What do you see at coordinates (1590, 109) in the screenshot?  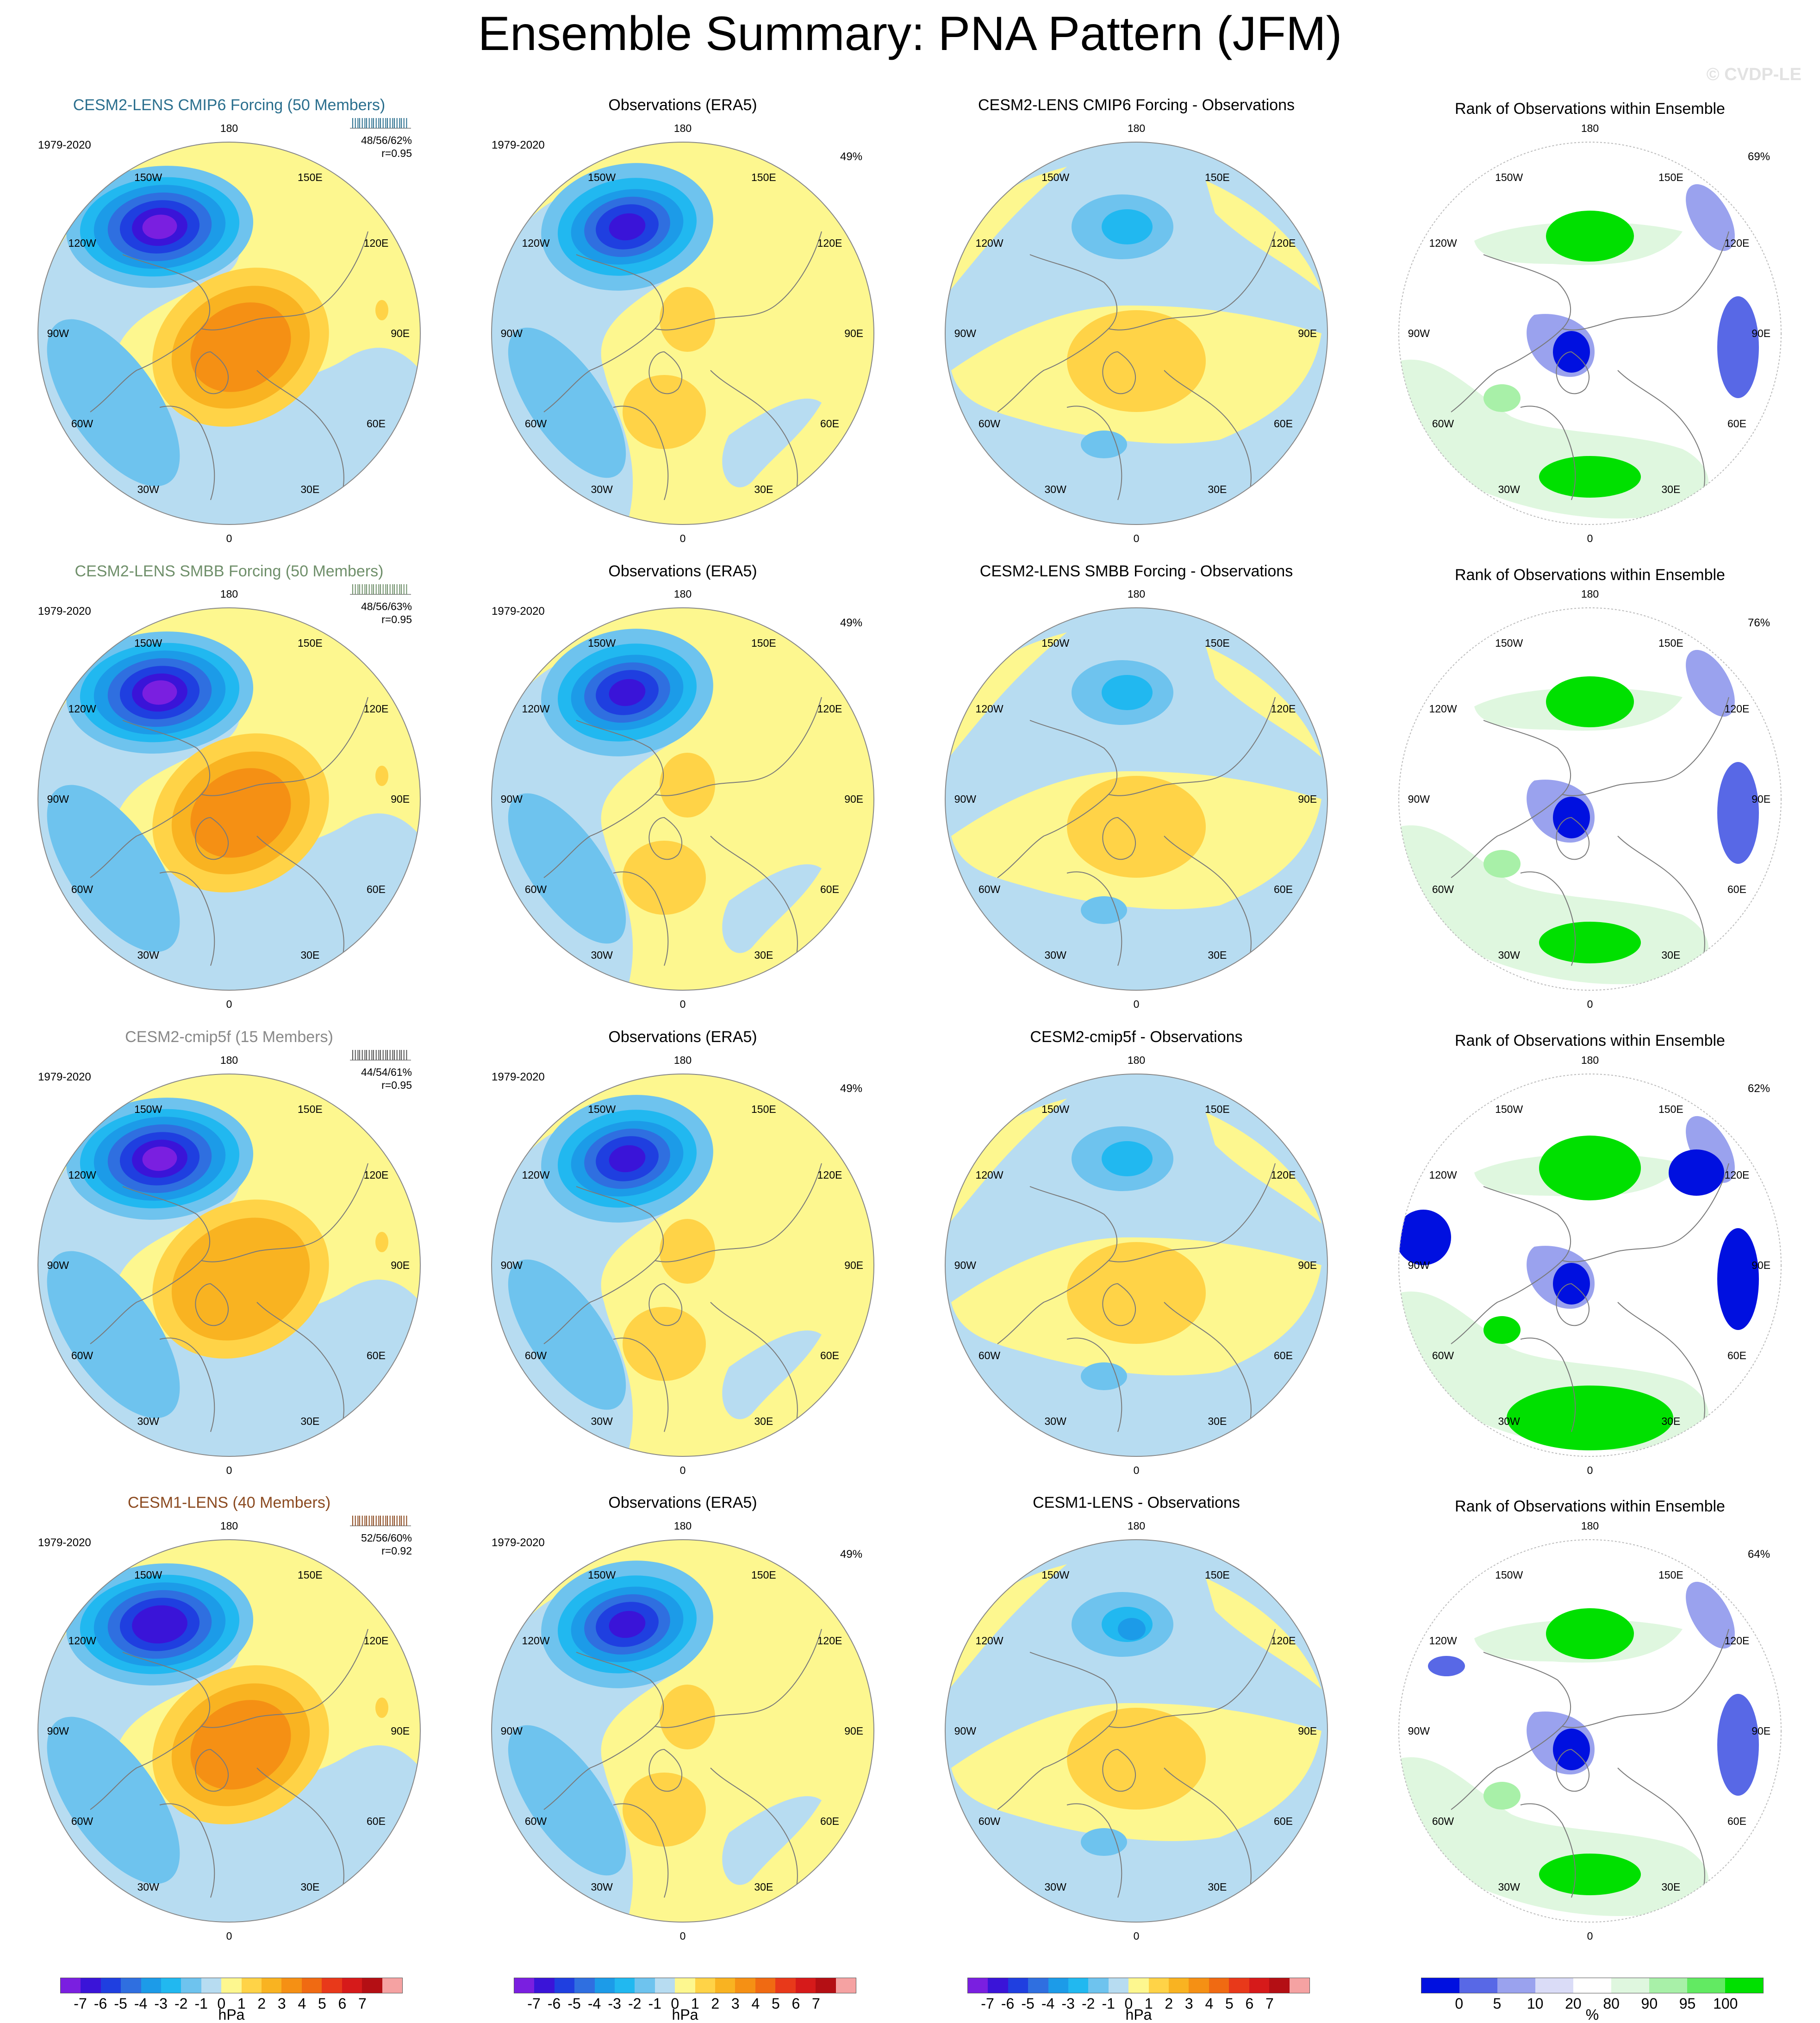 I see `rank-panel-title: Rank of Observations within Ensemble` at bounding box center [1590, 109].